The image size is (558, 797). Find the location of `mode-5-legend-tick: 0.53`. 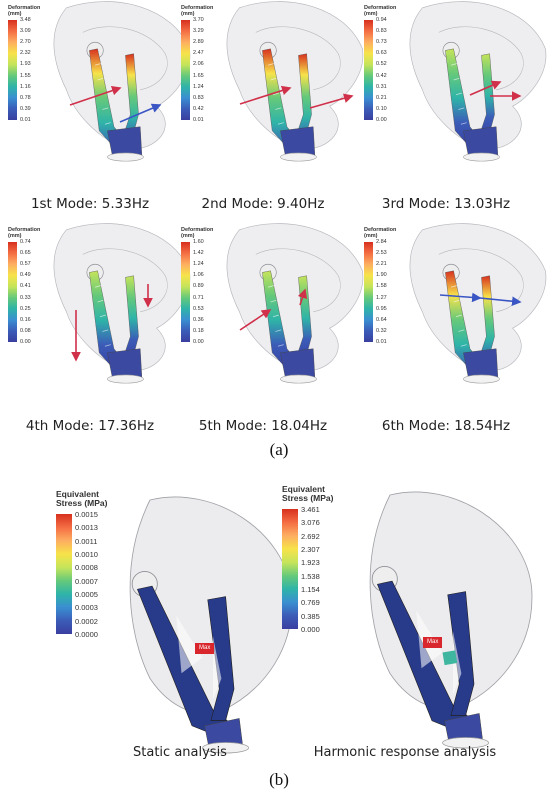

mode-5-legend-tick: 0.53 is located at coordinates (198, 308).